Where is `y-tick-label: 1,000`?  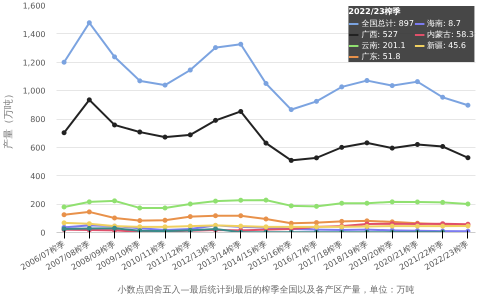 y-tick-label: 1,000 is located at coordinates (34, 91).